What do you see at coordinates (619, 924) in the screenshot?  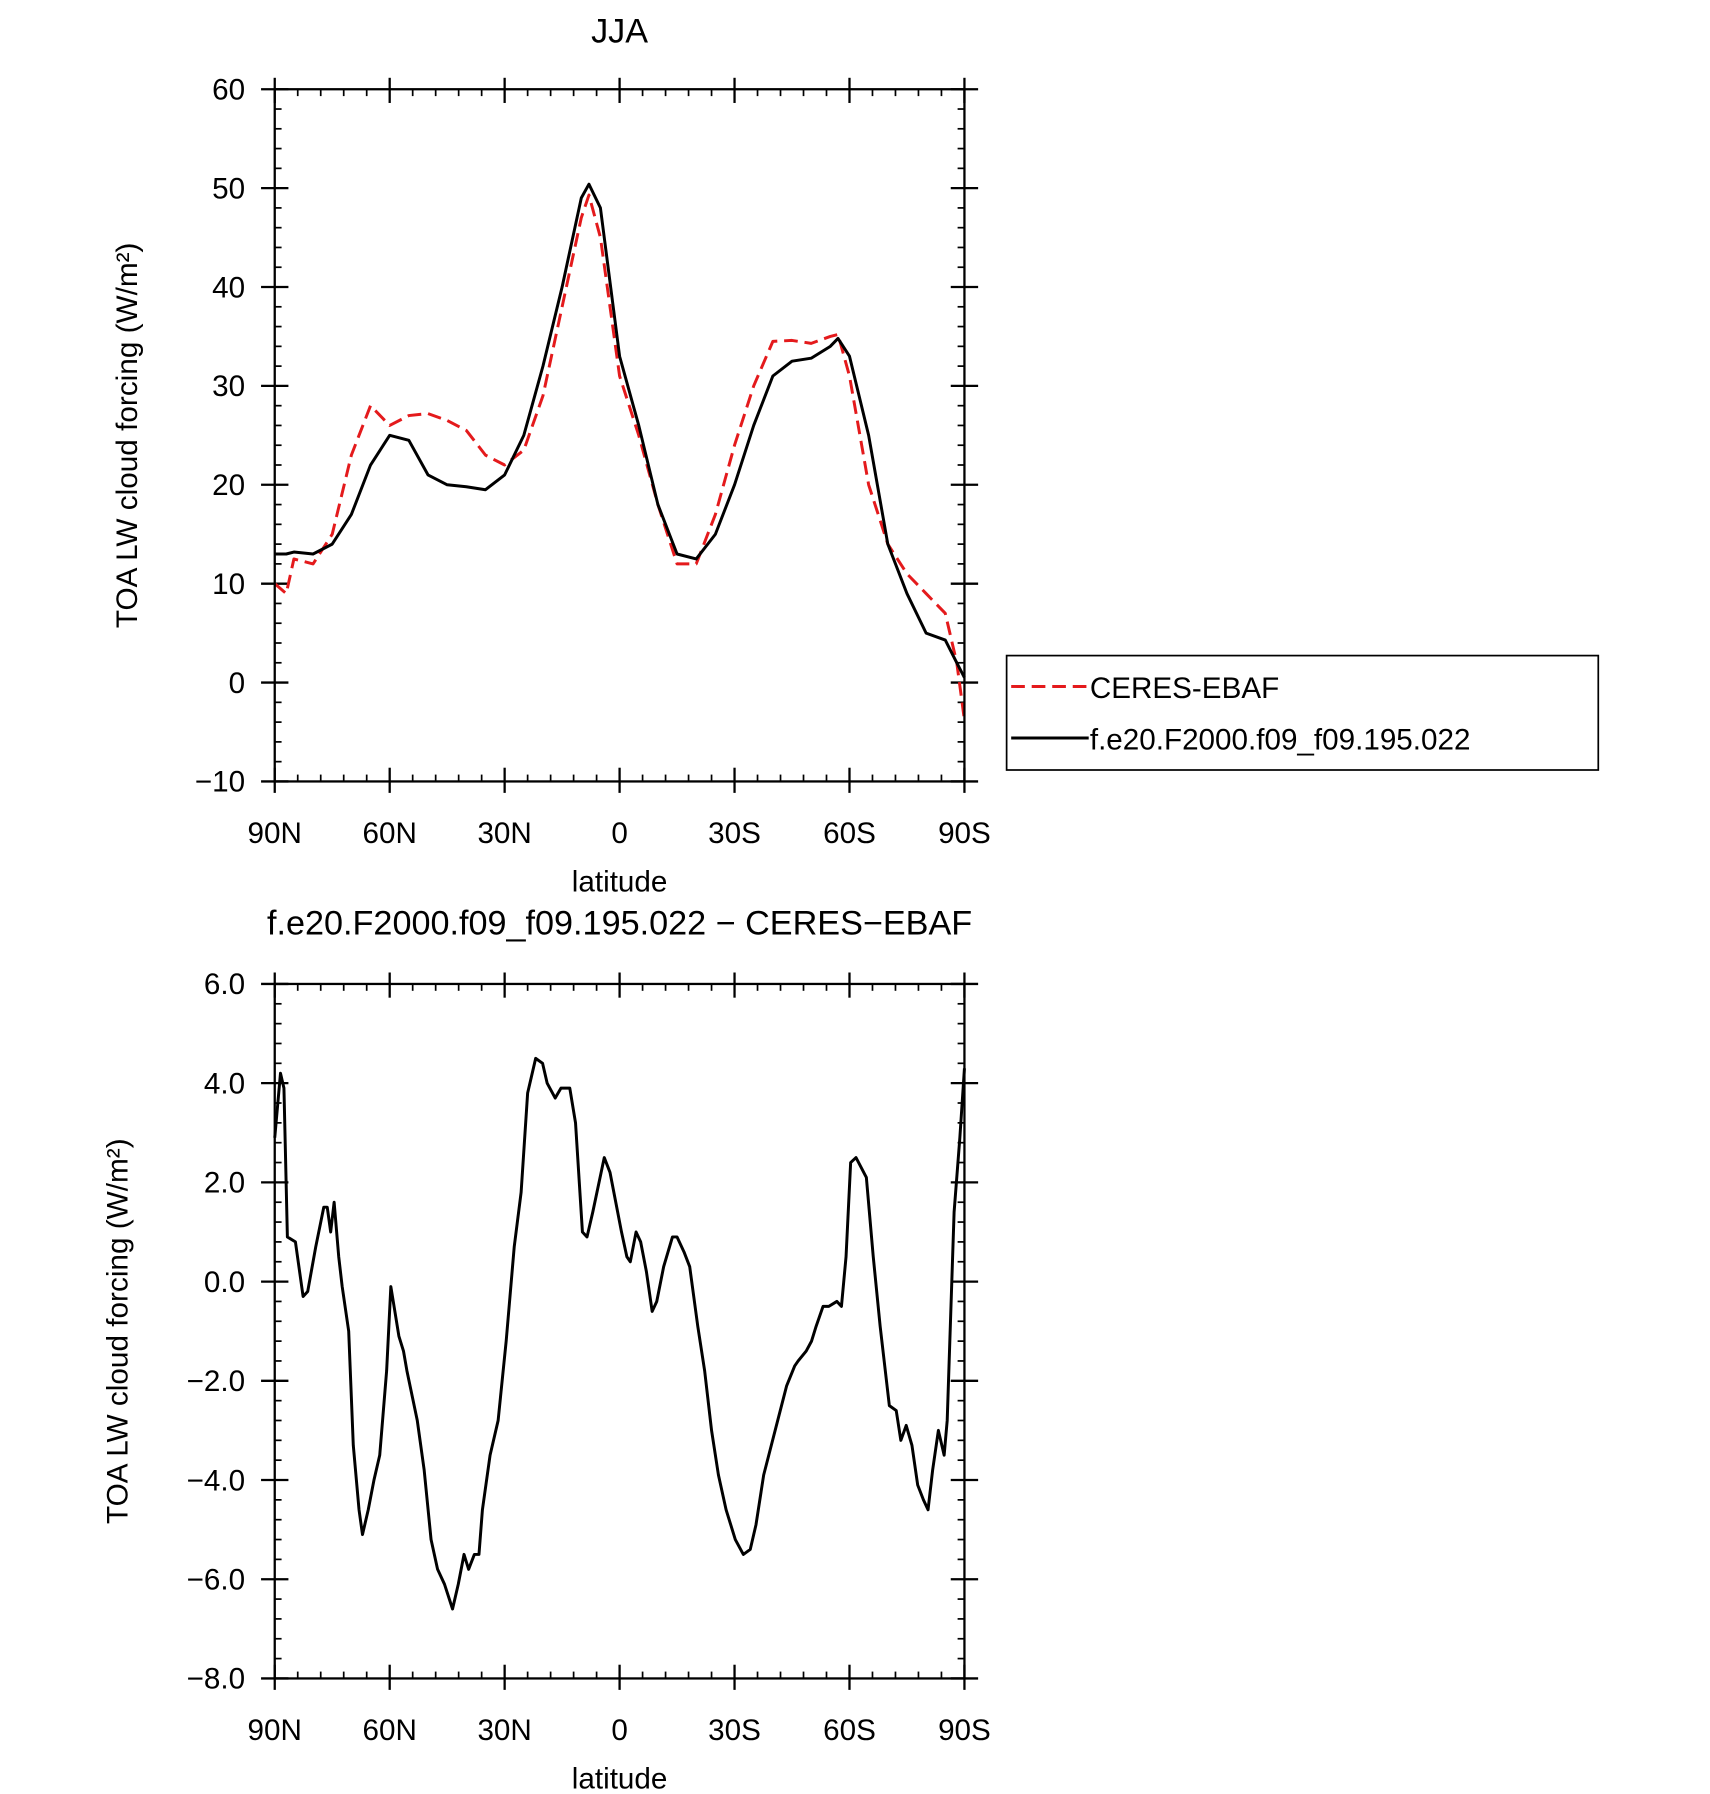 I see `chart-title: f.e20.F2000.f09_f09.195.022 − CERES−EBAF` at bounding box center [619, 924].